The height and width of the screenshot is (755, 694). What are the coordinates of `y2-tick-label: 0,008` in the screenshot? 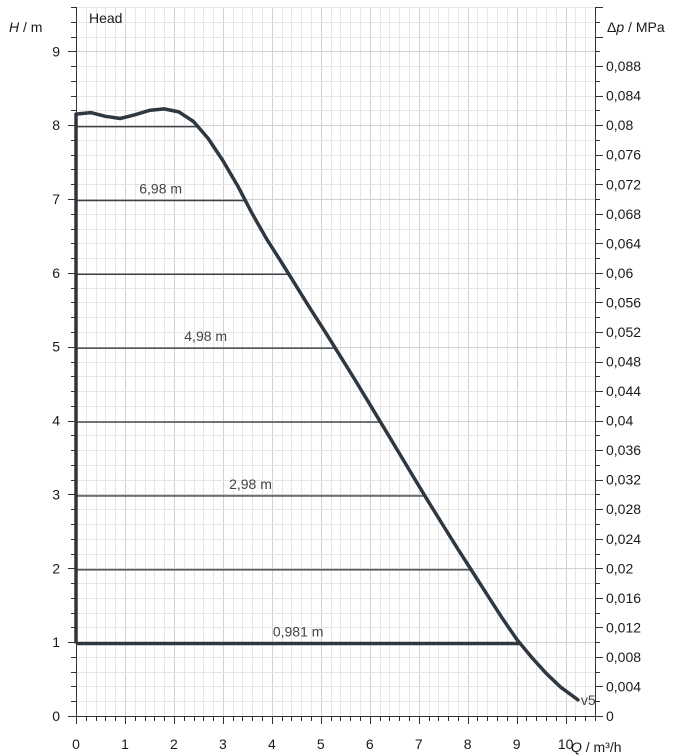 It's located at (623, 657).